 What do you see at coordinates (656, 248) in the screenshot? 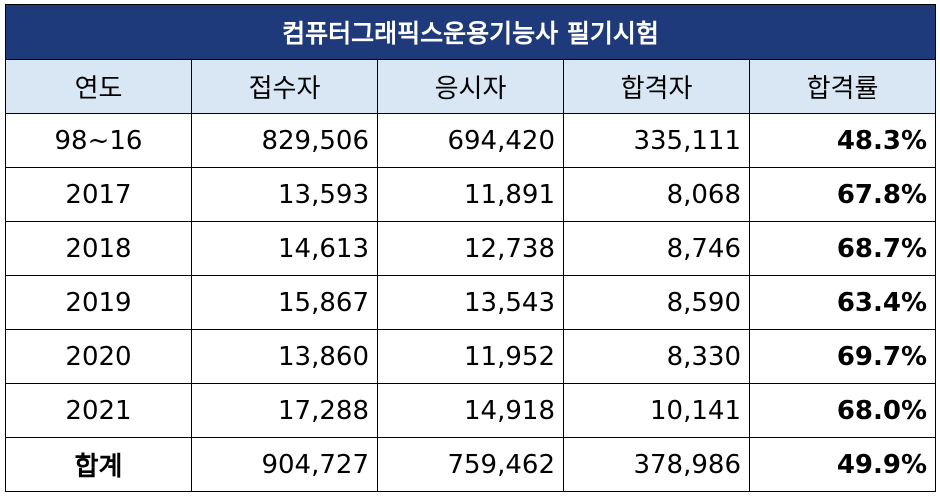
I see `passed-cell: 8,746` at bounding box center [656, 248].